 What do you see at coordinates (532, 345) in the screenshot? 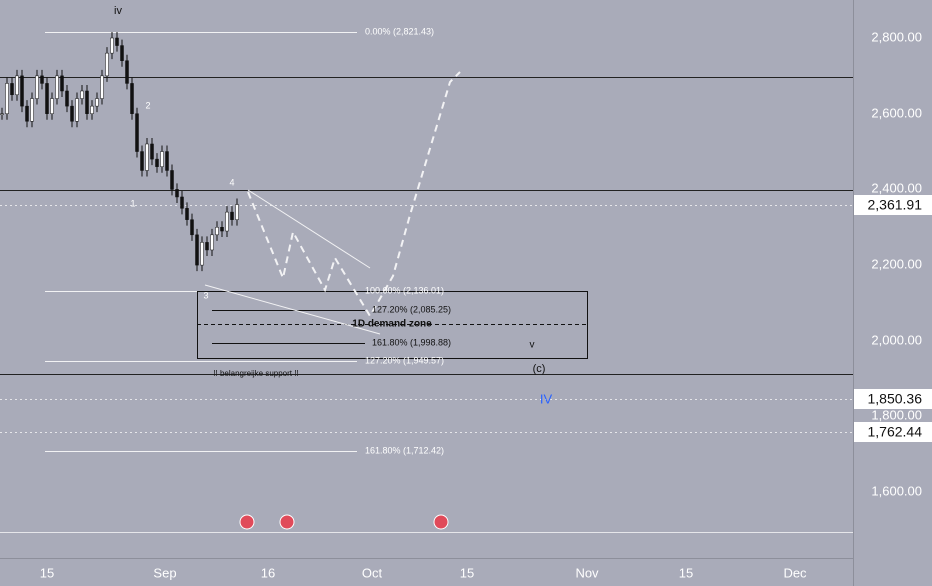
I see `wave-label: v` at bounding box center [532, 345].